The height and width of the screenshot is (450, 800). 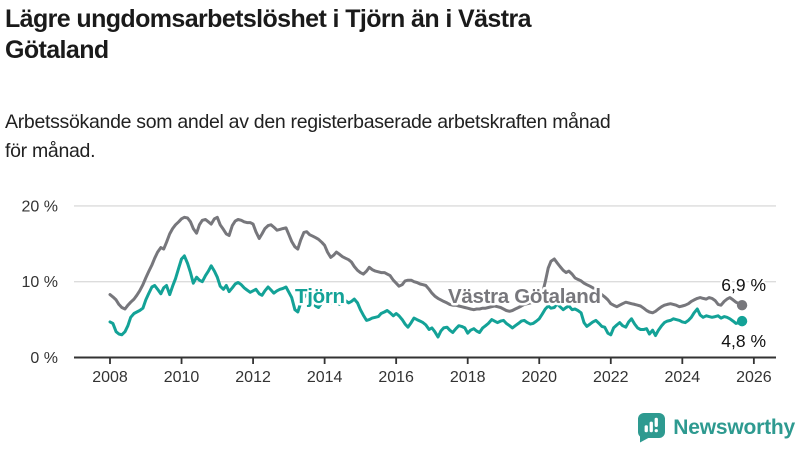 I want to click on x-axis-tick-label: 2024, so click(x=683, y=377).